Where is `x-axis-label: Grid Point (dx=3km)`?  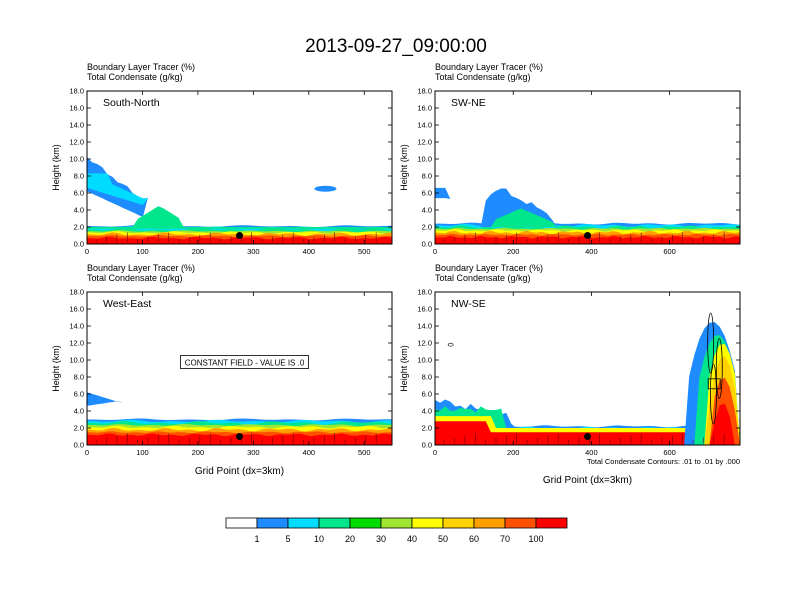
x-axis-label: Grid Point (dx=3km) is located at coordinates (587, 480).